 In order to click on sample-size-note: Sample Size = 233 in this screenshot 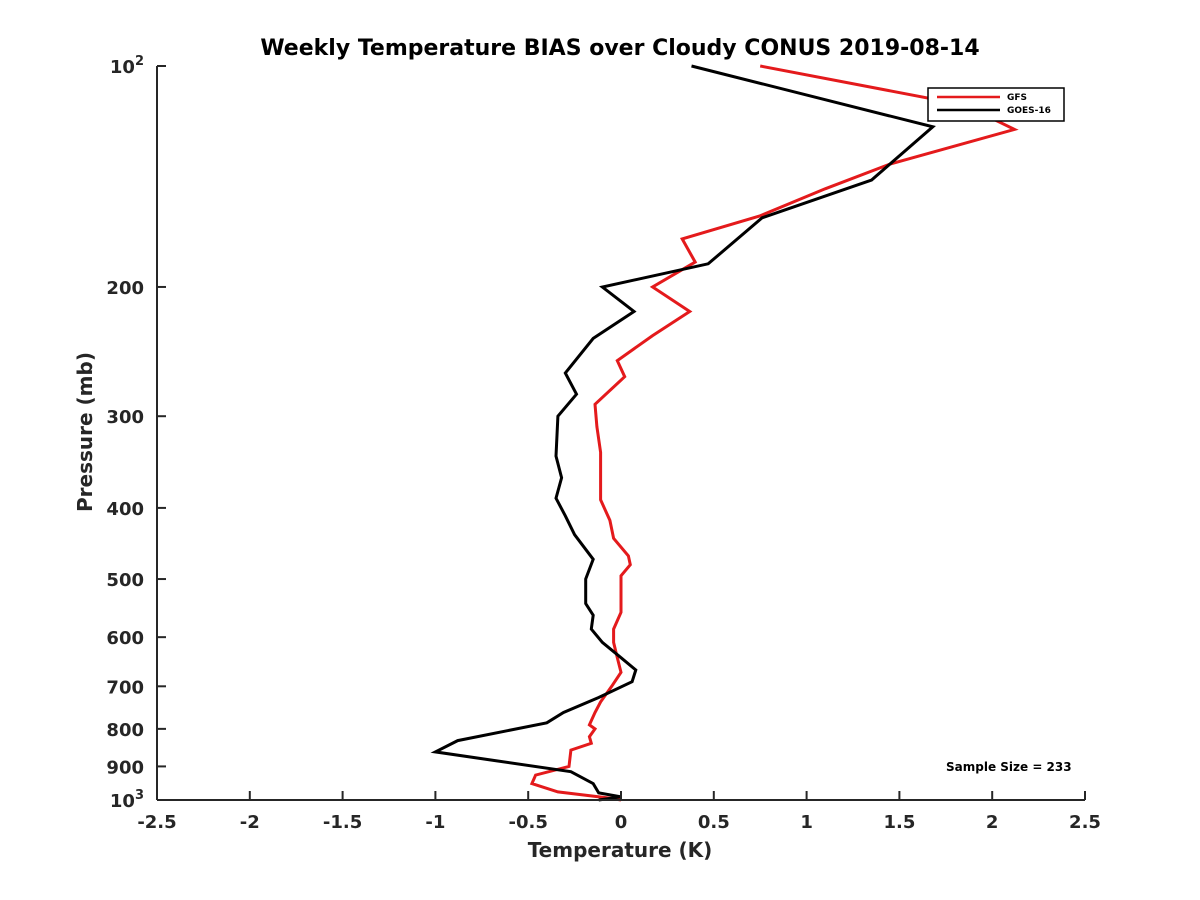, I will do `click(1009, 767)`.